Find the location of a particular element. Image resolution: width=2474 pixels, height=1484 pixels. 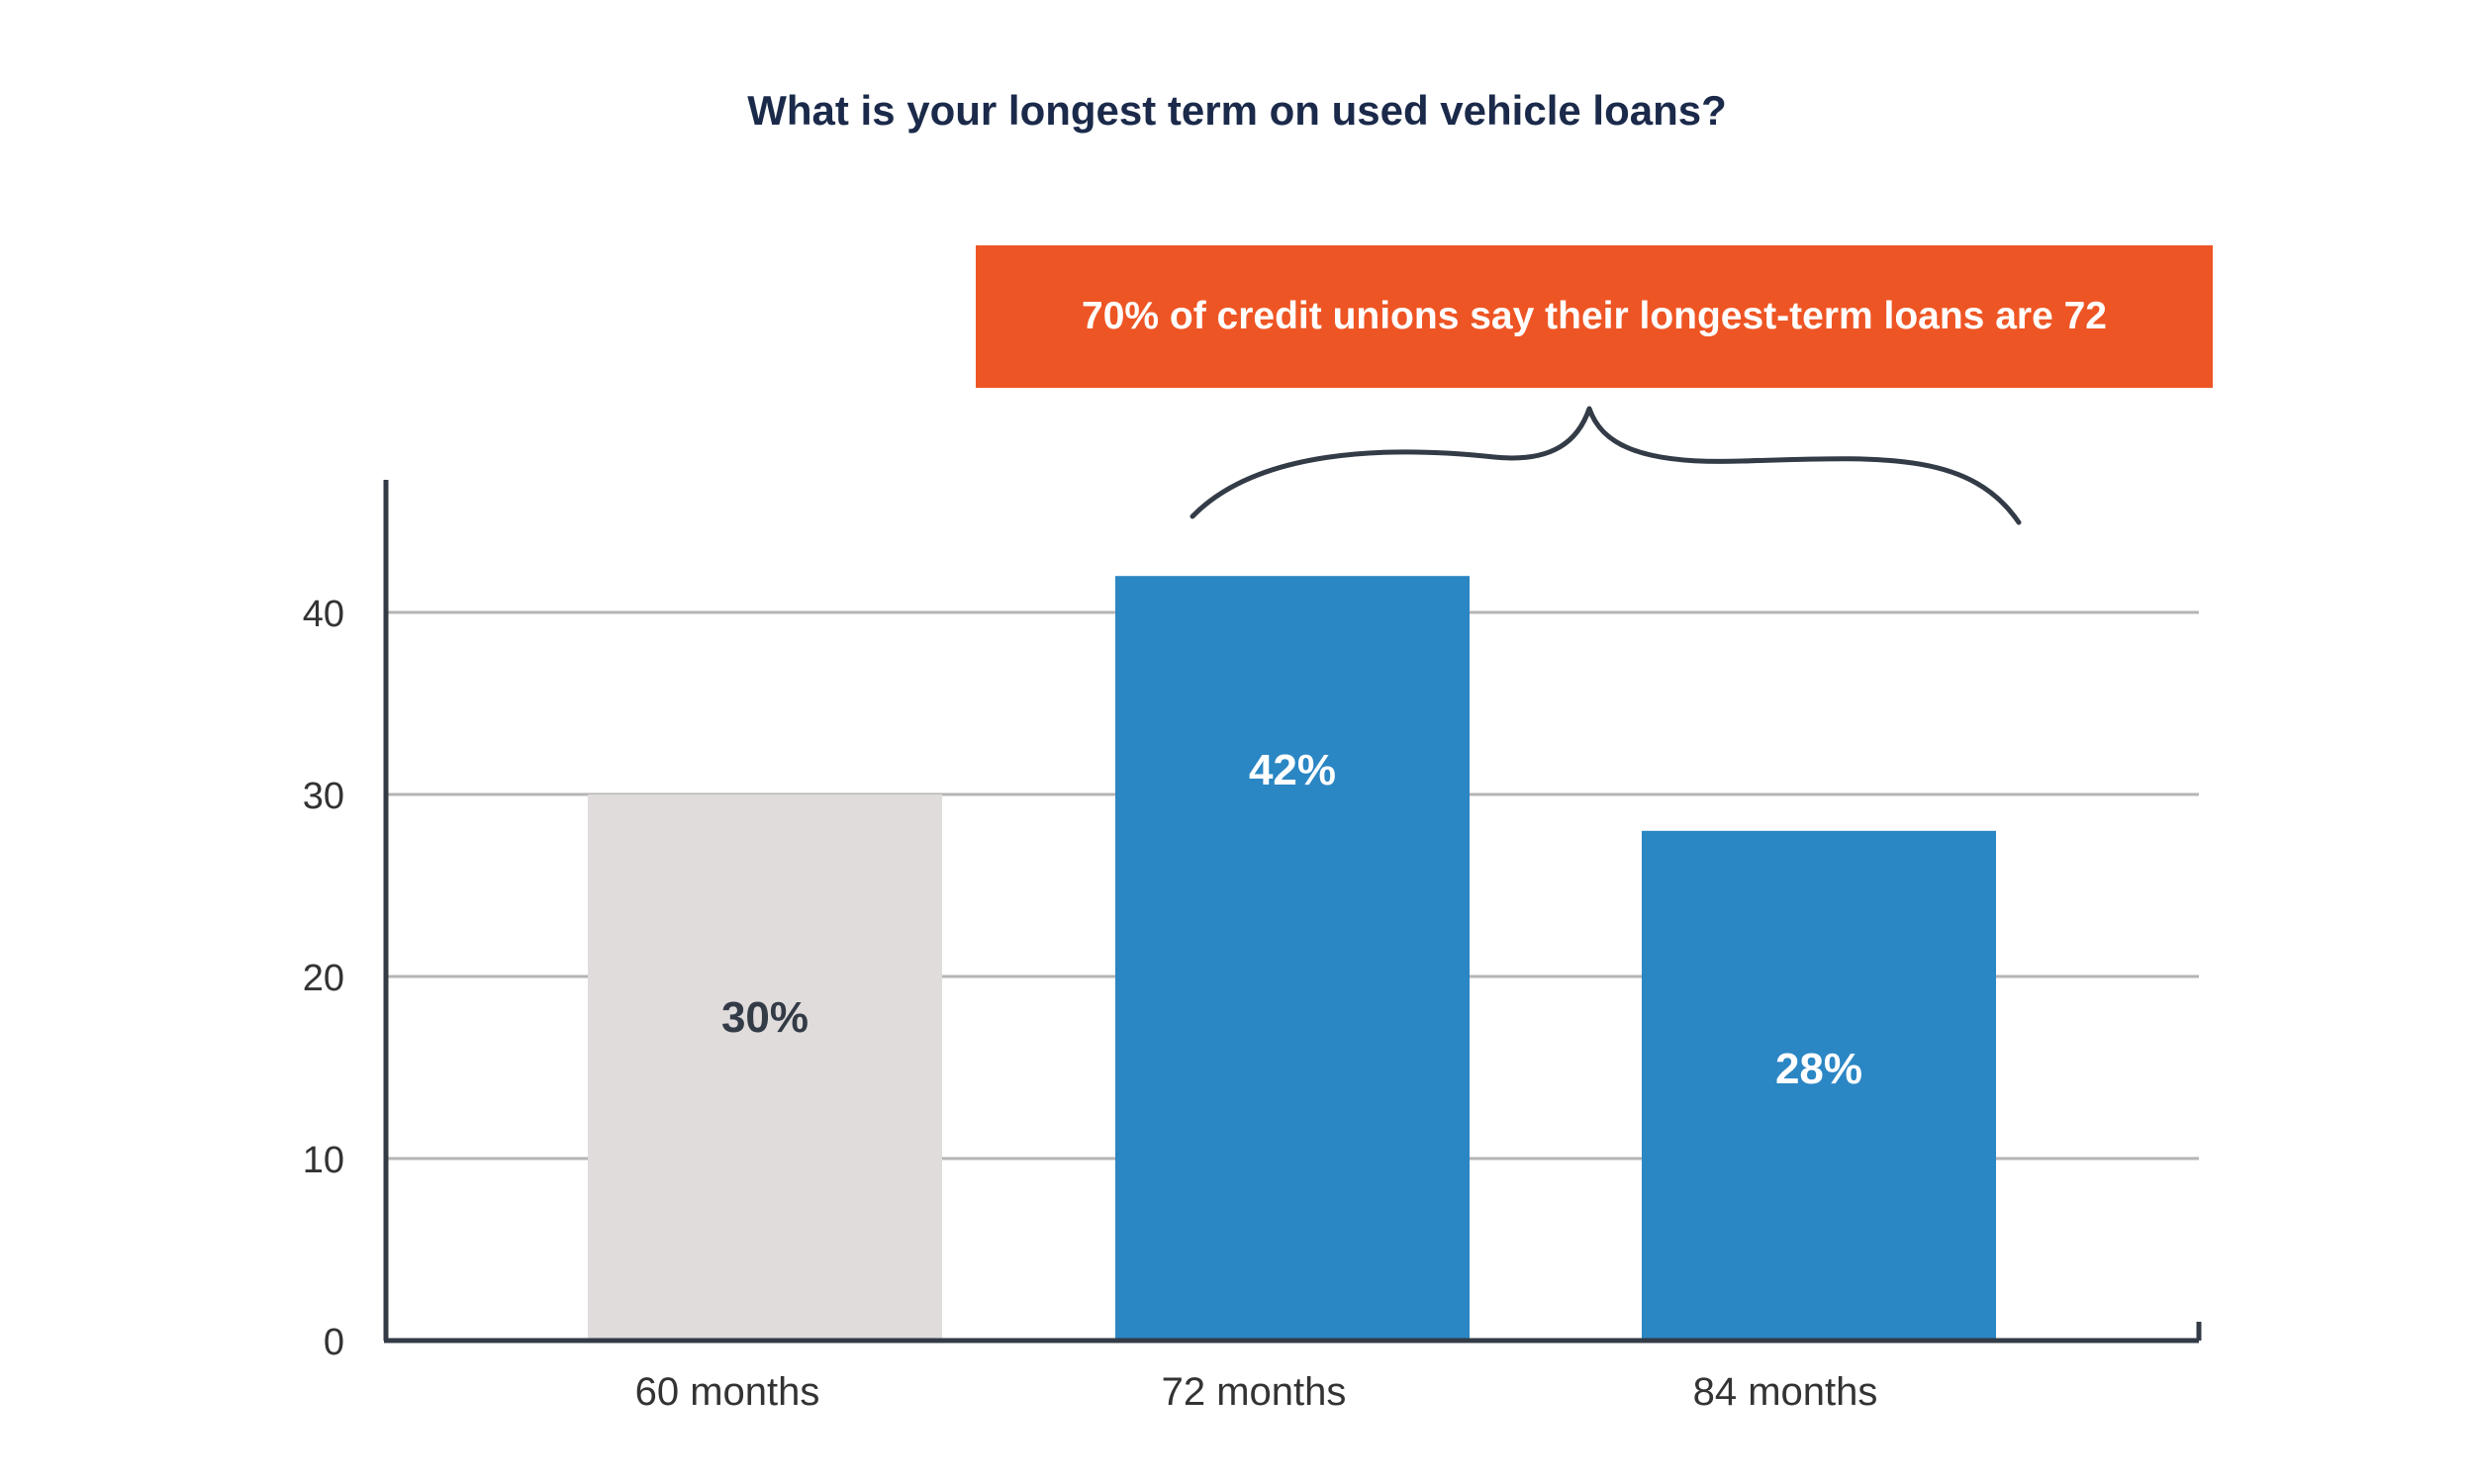

x-tick-label: 84 months is located at coordinates (1786, 1392).